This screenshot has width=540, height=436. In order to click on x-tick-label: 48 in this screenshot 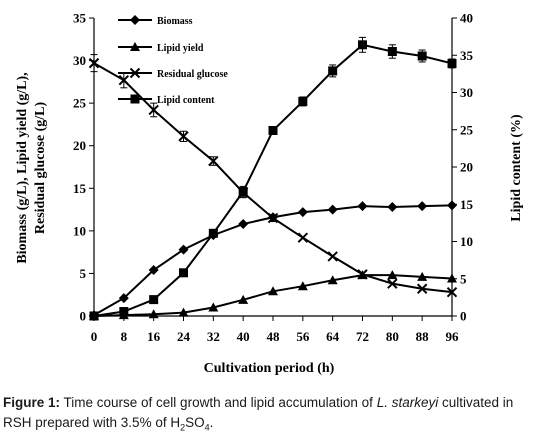, I will do `click(274, 336)`.